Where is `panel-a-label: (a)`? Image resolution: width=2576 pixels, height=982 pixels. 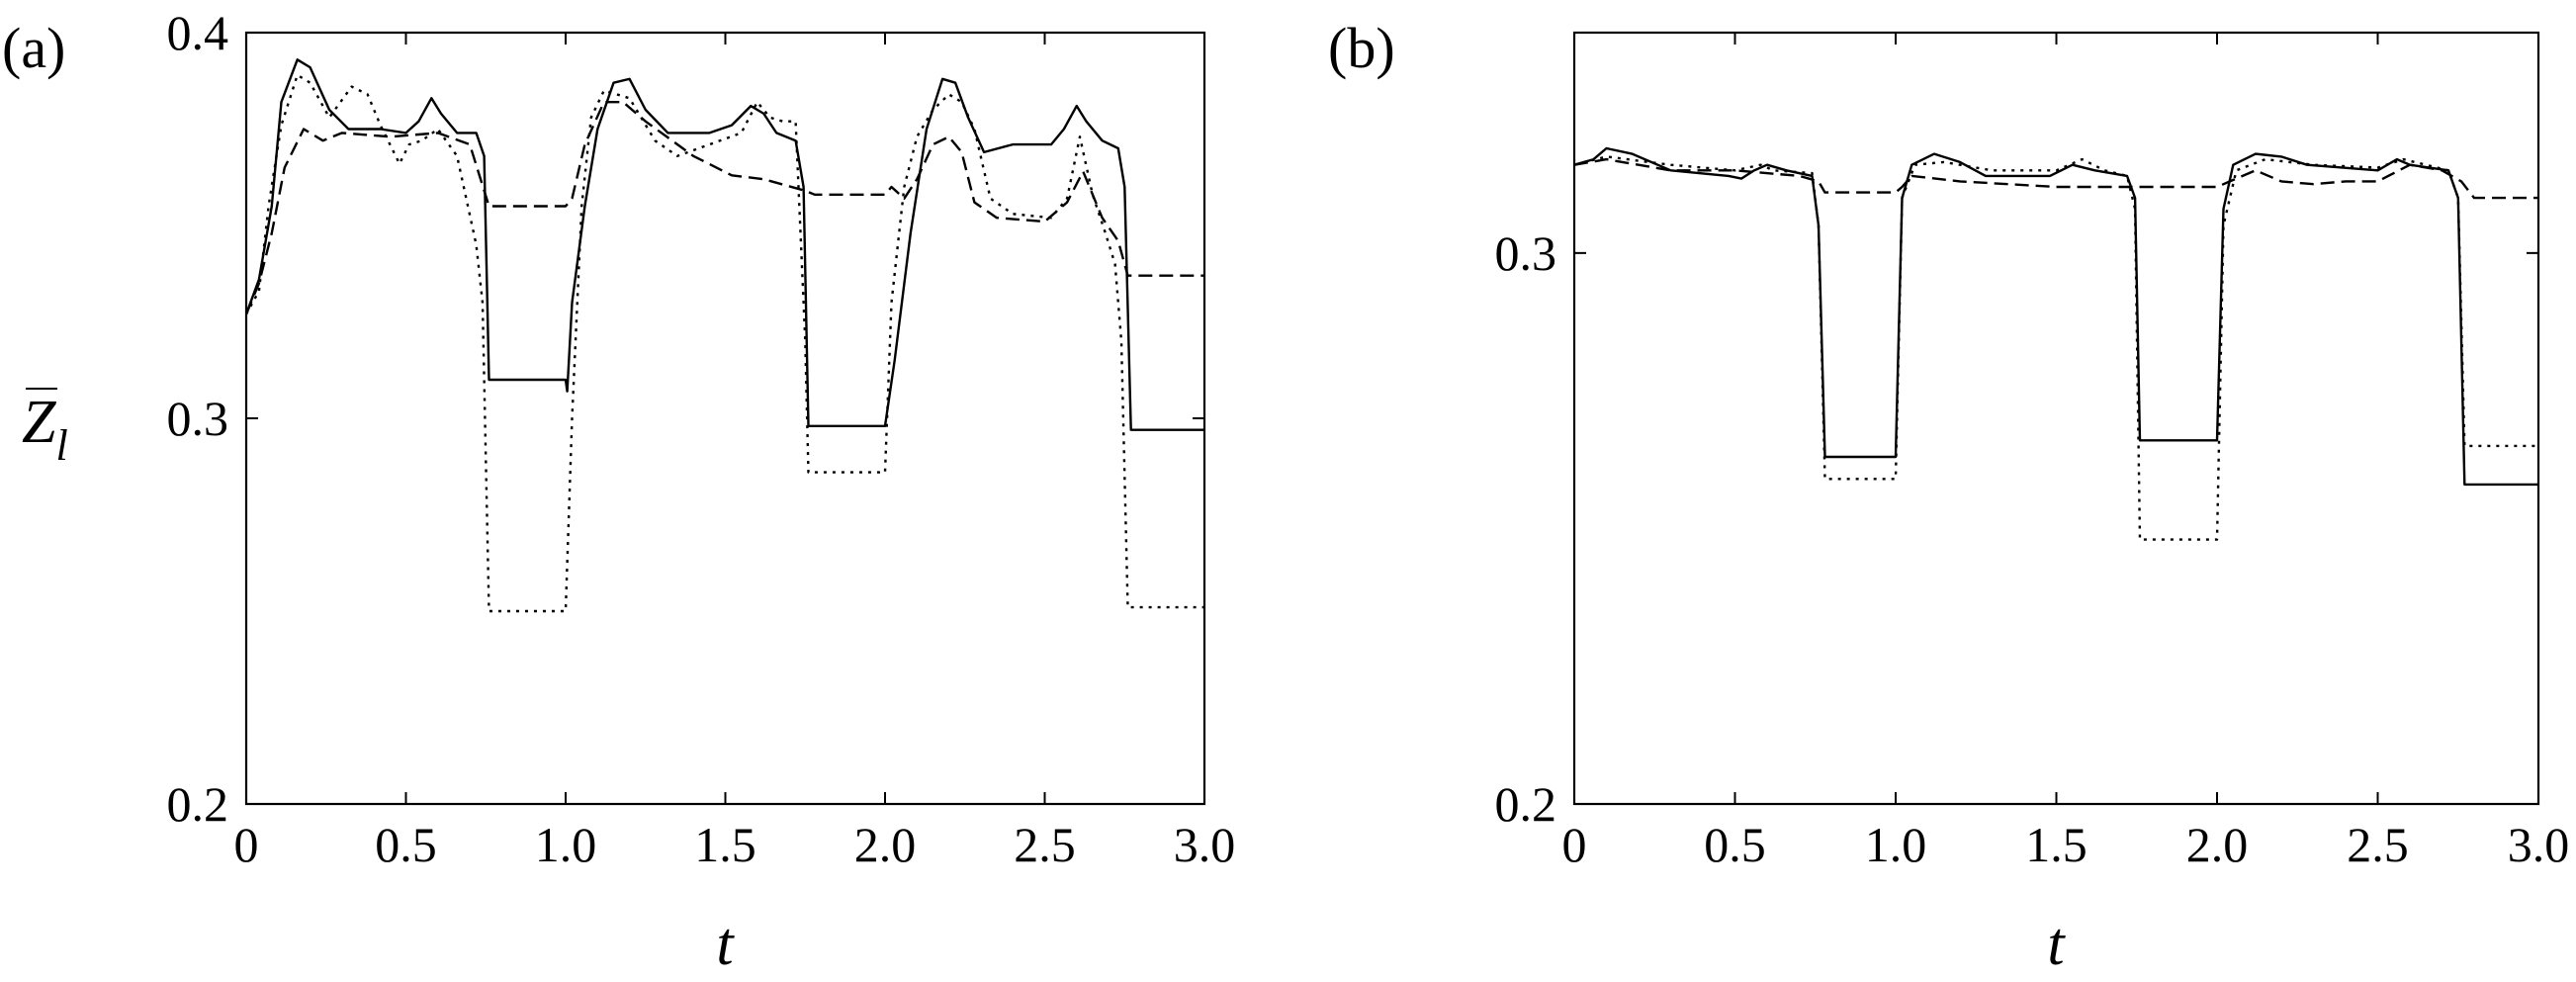 panel-a-label: (a) is located at coordinates (33, 48).